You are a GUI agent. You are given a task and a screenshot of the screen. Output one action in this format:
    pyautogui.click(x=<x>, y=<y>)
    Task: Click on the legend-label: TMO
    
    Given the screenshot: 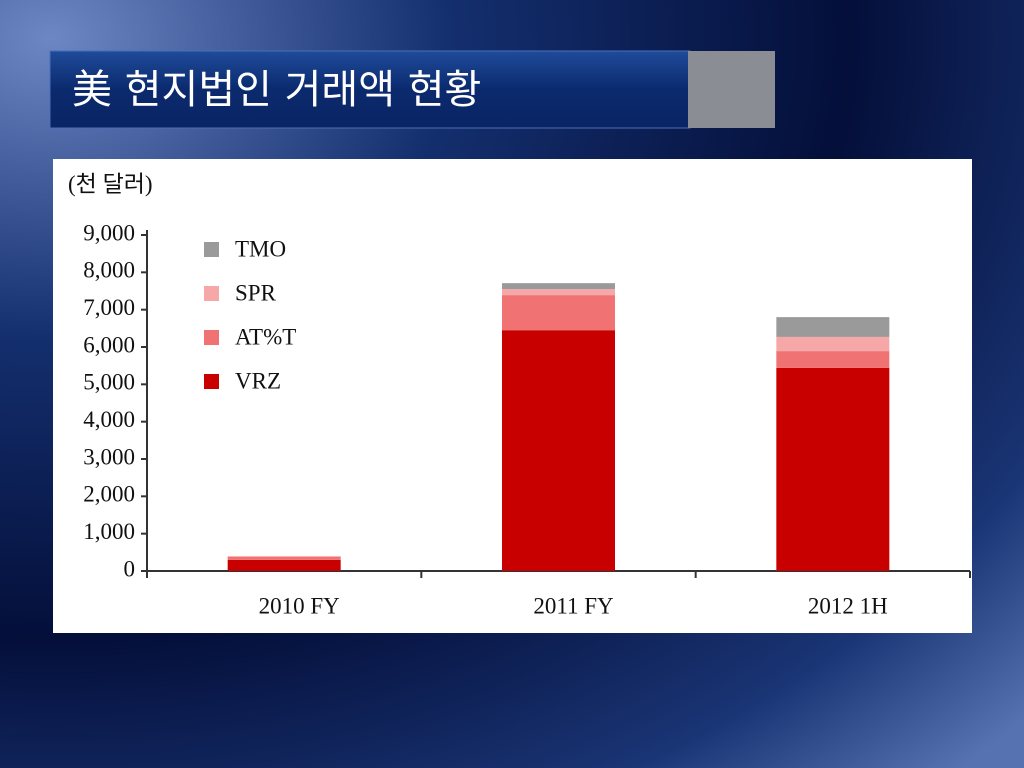 What is the action you would take?
    pyautogui.click(x=260, y=248)
    